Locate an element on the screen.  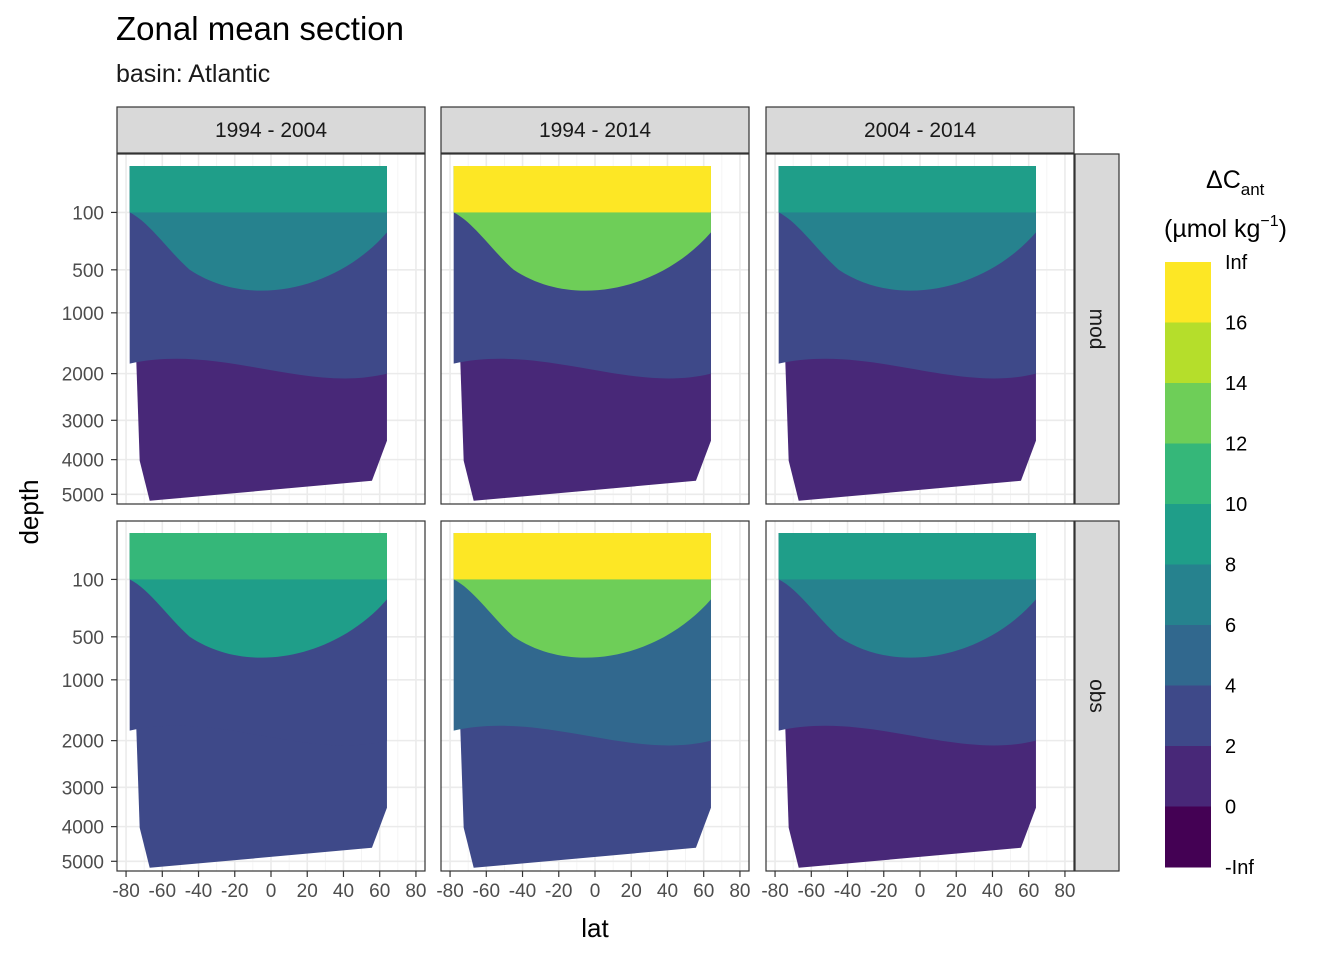
color-legend: ΔCant (µmol kg−1) Inf 16 14 12 10 8 6 4 2 0 -Inf is located at coordinates (1225, 522).